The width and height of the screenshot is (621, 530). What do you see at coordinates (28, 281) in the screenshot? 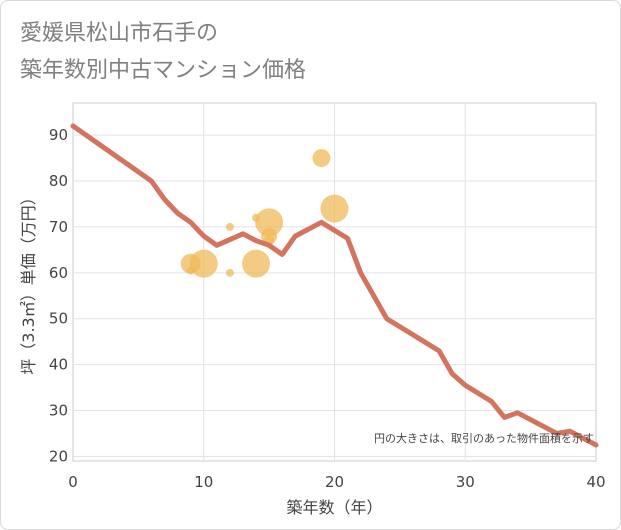
I see `y-axis-label: 坪（3.3㎡）単価（万円）` at bounding box center [28, 281].